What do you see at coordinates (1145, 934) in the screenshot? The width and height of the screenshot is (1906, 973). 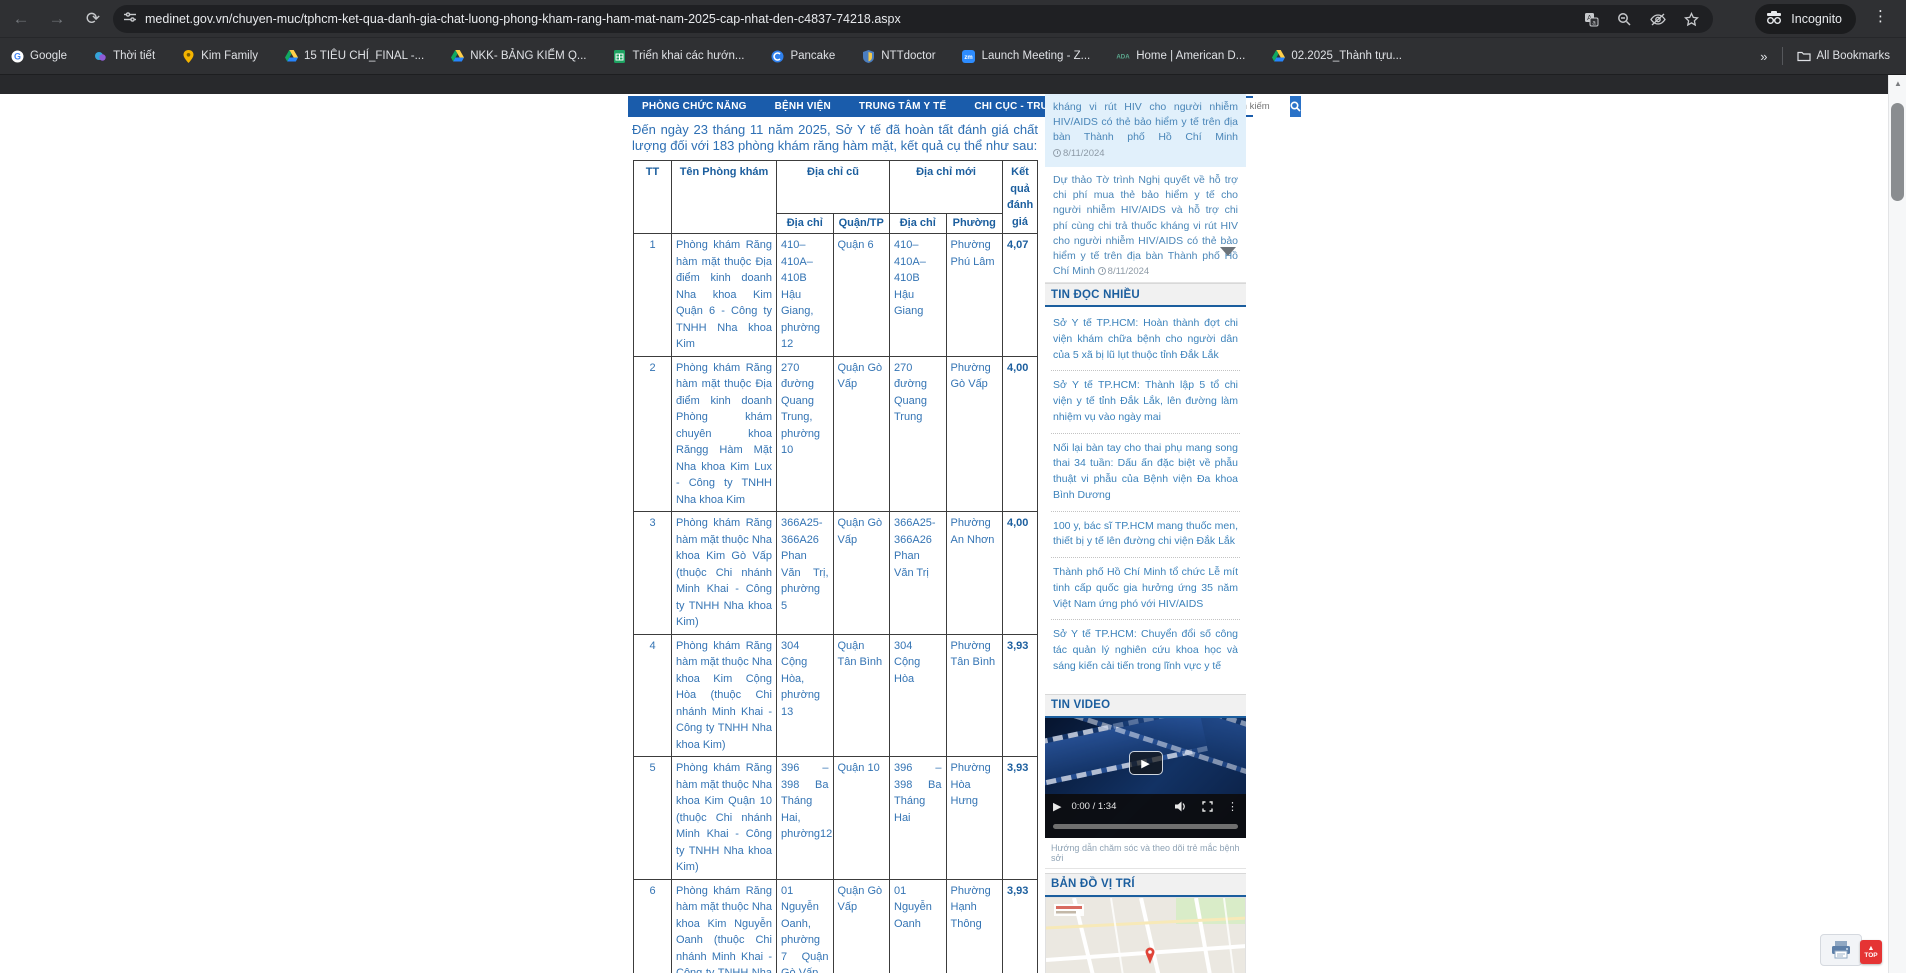 I see `location-map` at bounding box center [1145, 934].